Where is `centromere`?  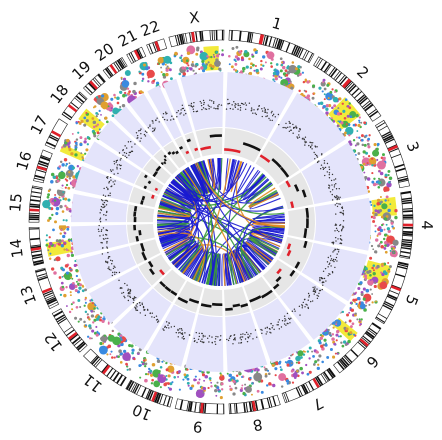 centromere is located at coordinates (364, 342).